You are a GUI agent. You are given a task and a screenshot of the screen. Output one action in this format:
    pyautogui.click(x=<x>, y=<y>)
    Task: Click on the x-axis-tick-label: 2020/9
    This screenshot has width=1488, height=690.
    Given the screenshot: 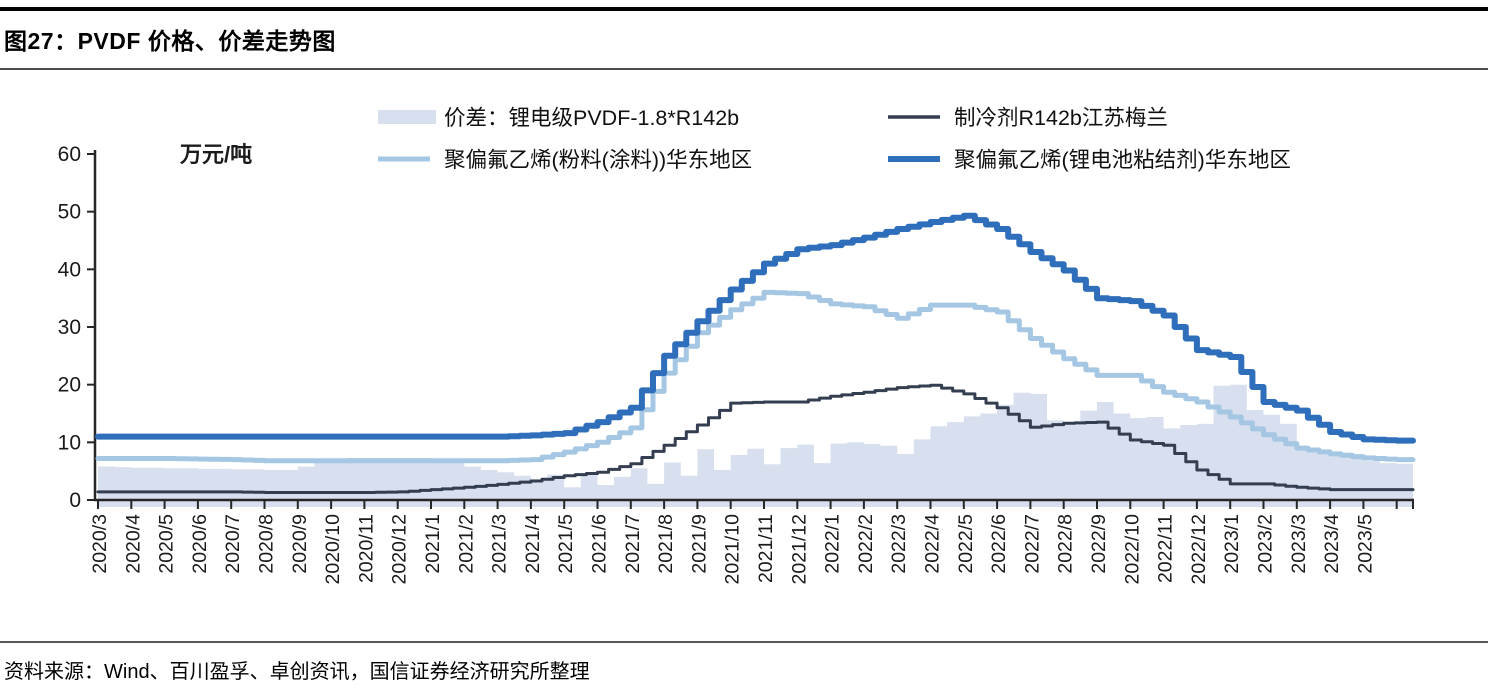 What is the action you would take?
    pyautogui.click(x=300, y=544)
    